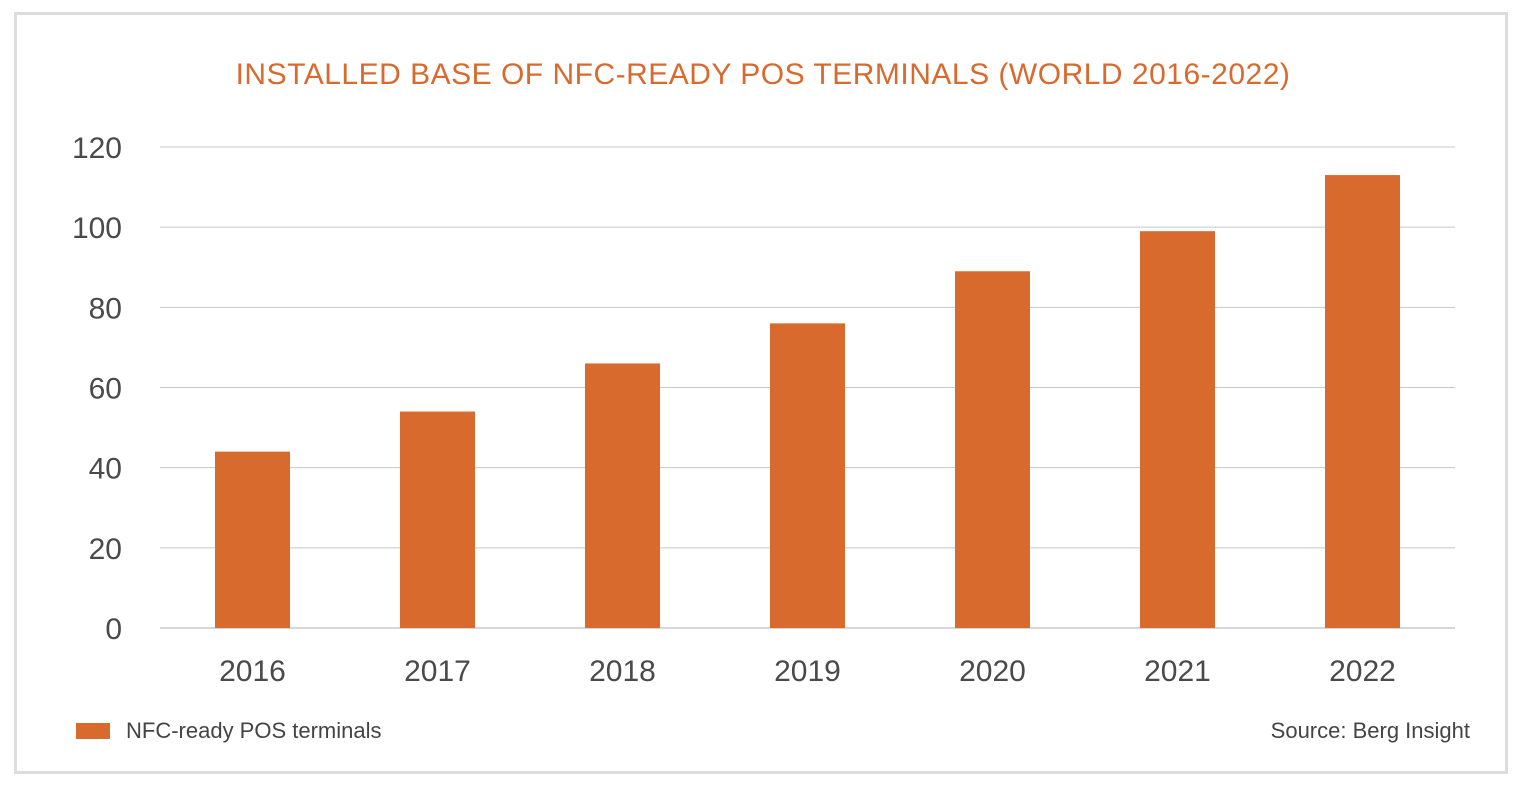  I want to click on bar-2020, so click(992, 449).